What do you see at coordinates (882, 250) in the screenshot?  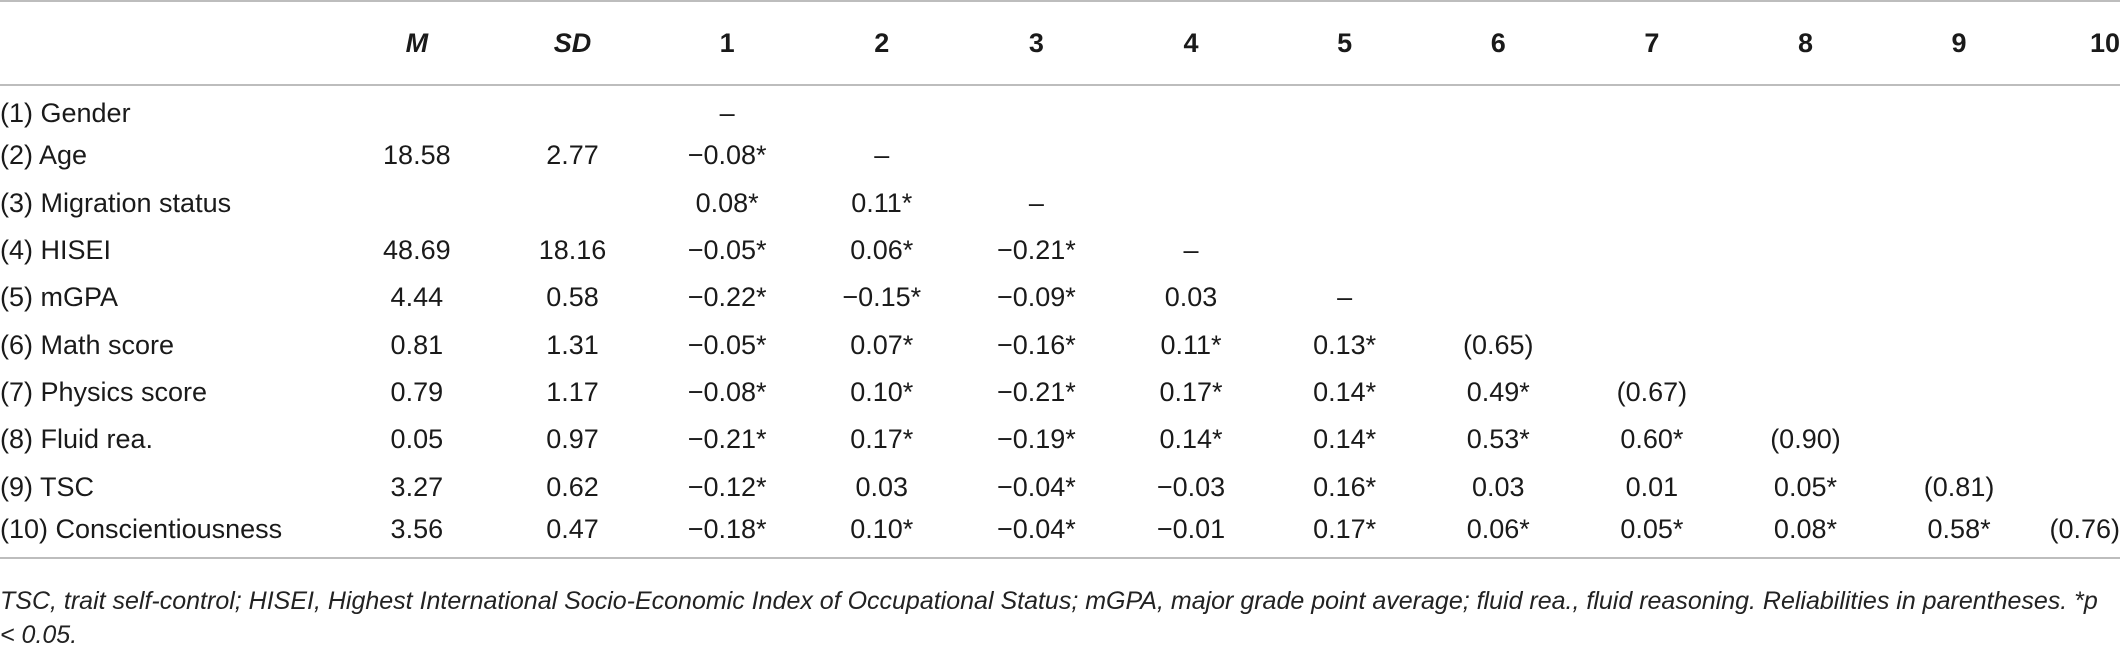 I see `correlation-cell: 0.06*` at bounding box center [882, 250].